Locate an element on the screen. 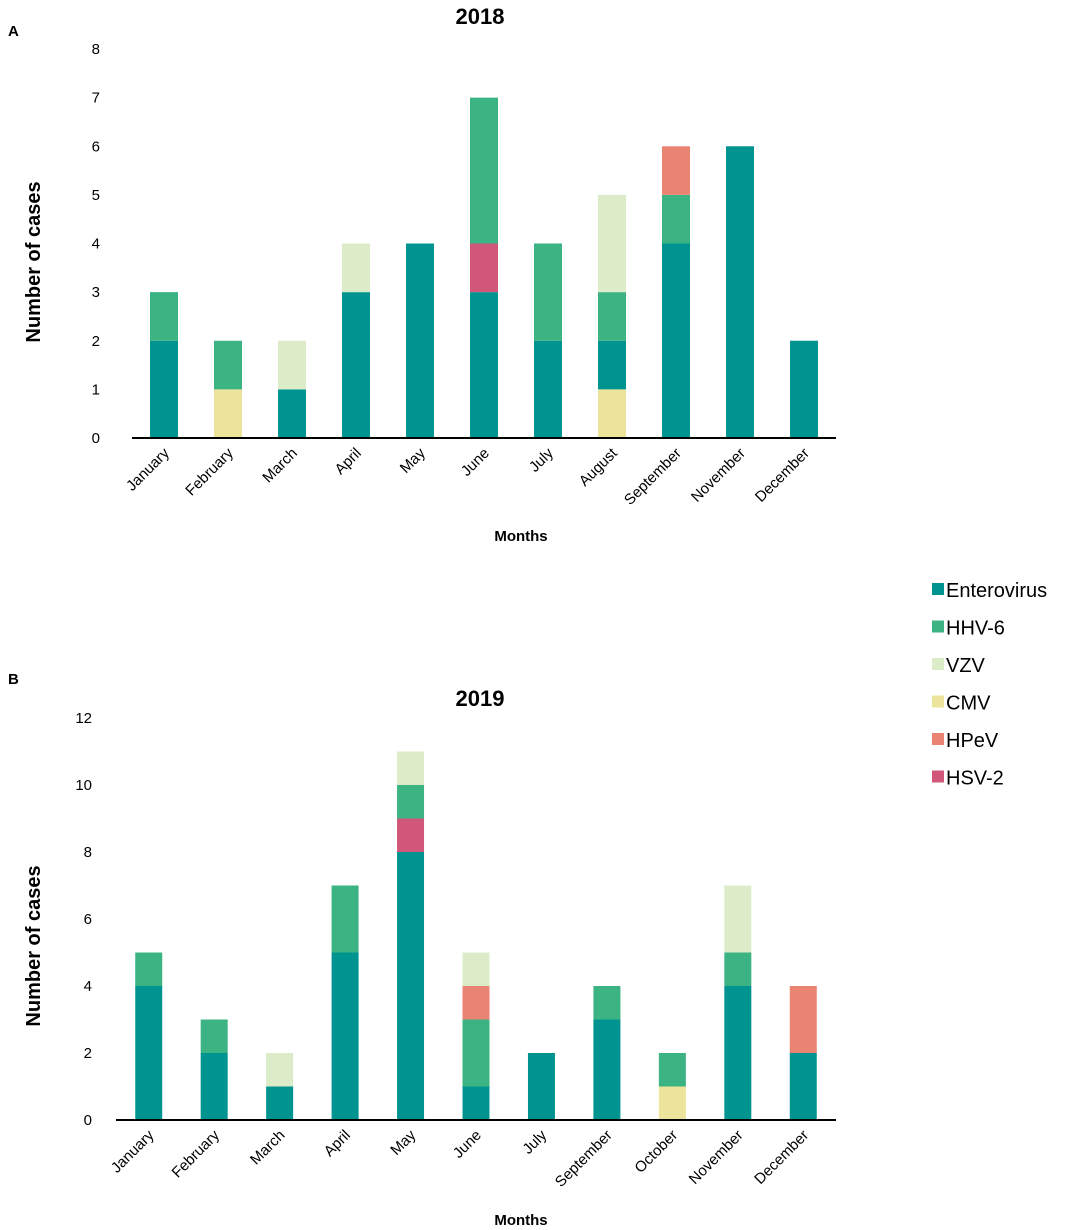 This screenshot has width=1084, height=1230. bar-2019-may-enterovirus is located at coordinates (411, 986).